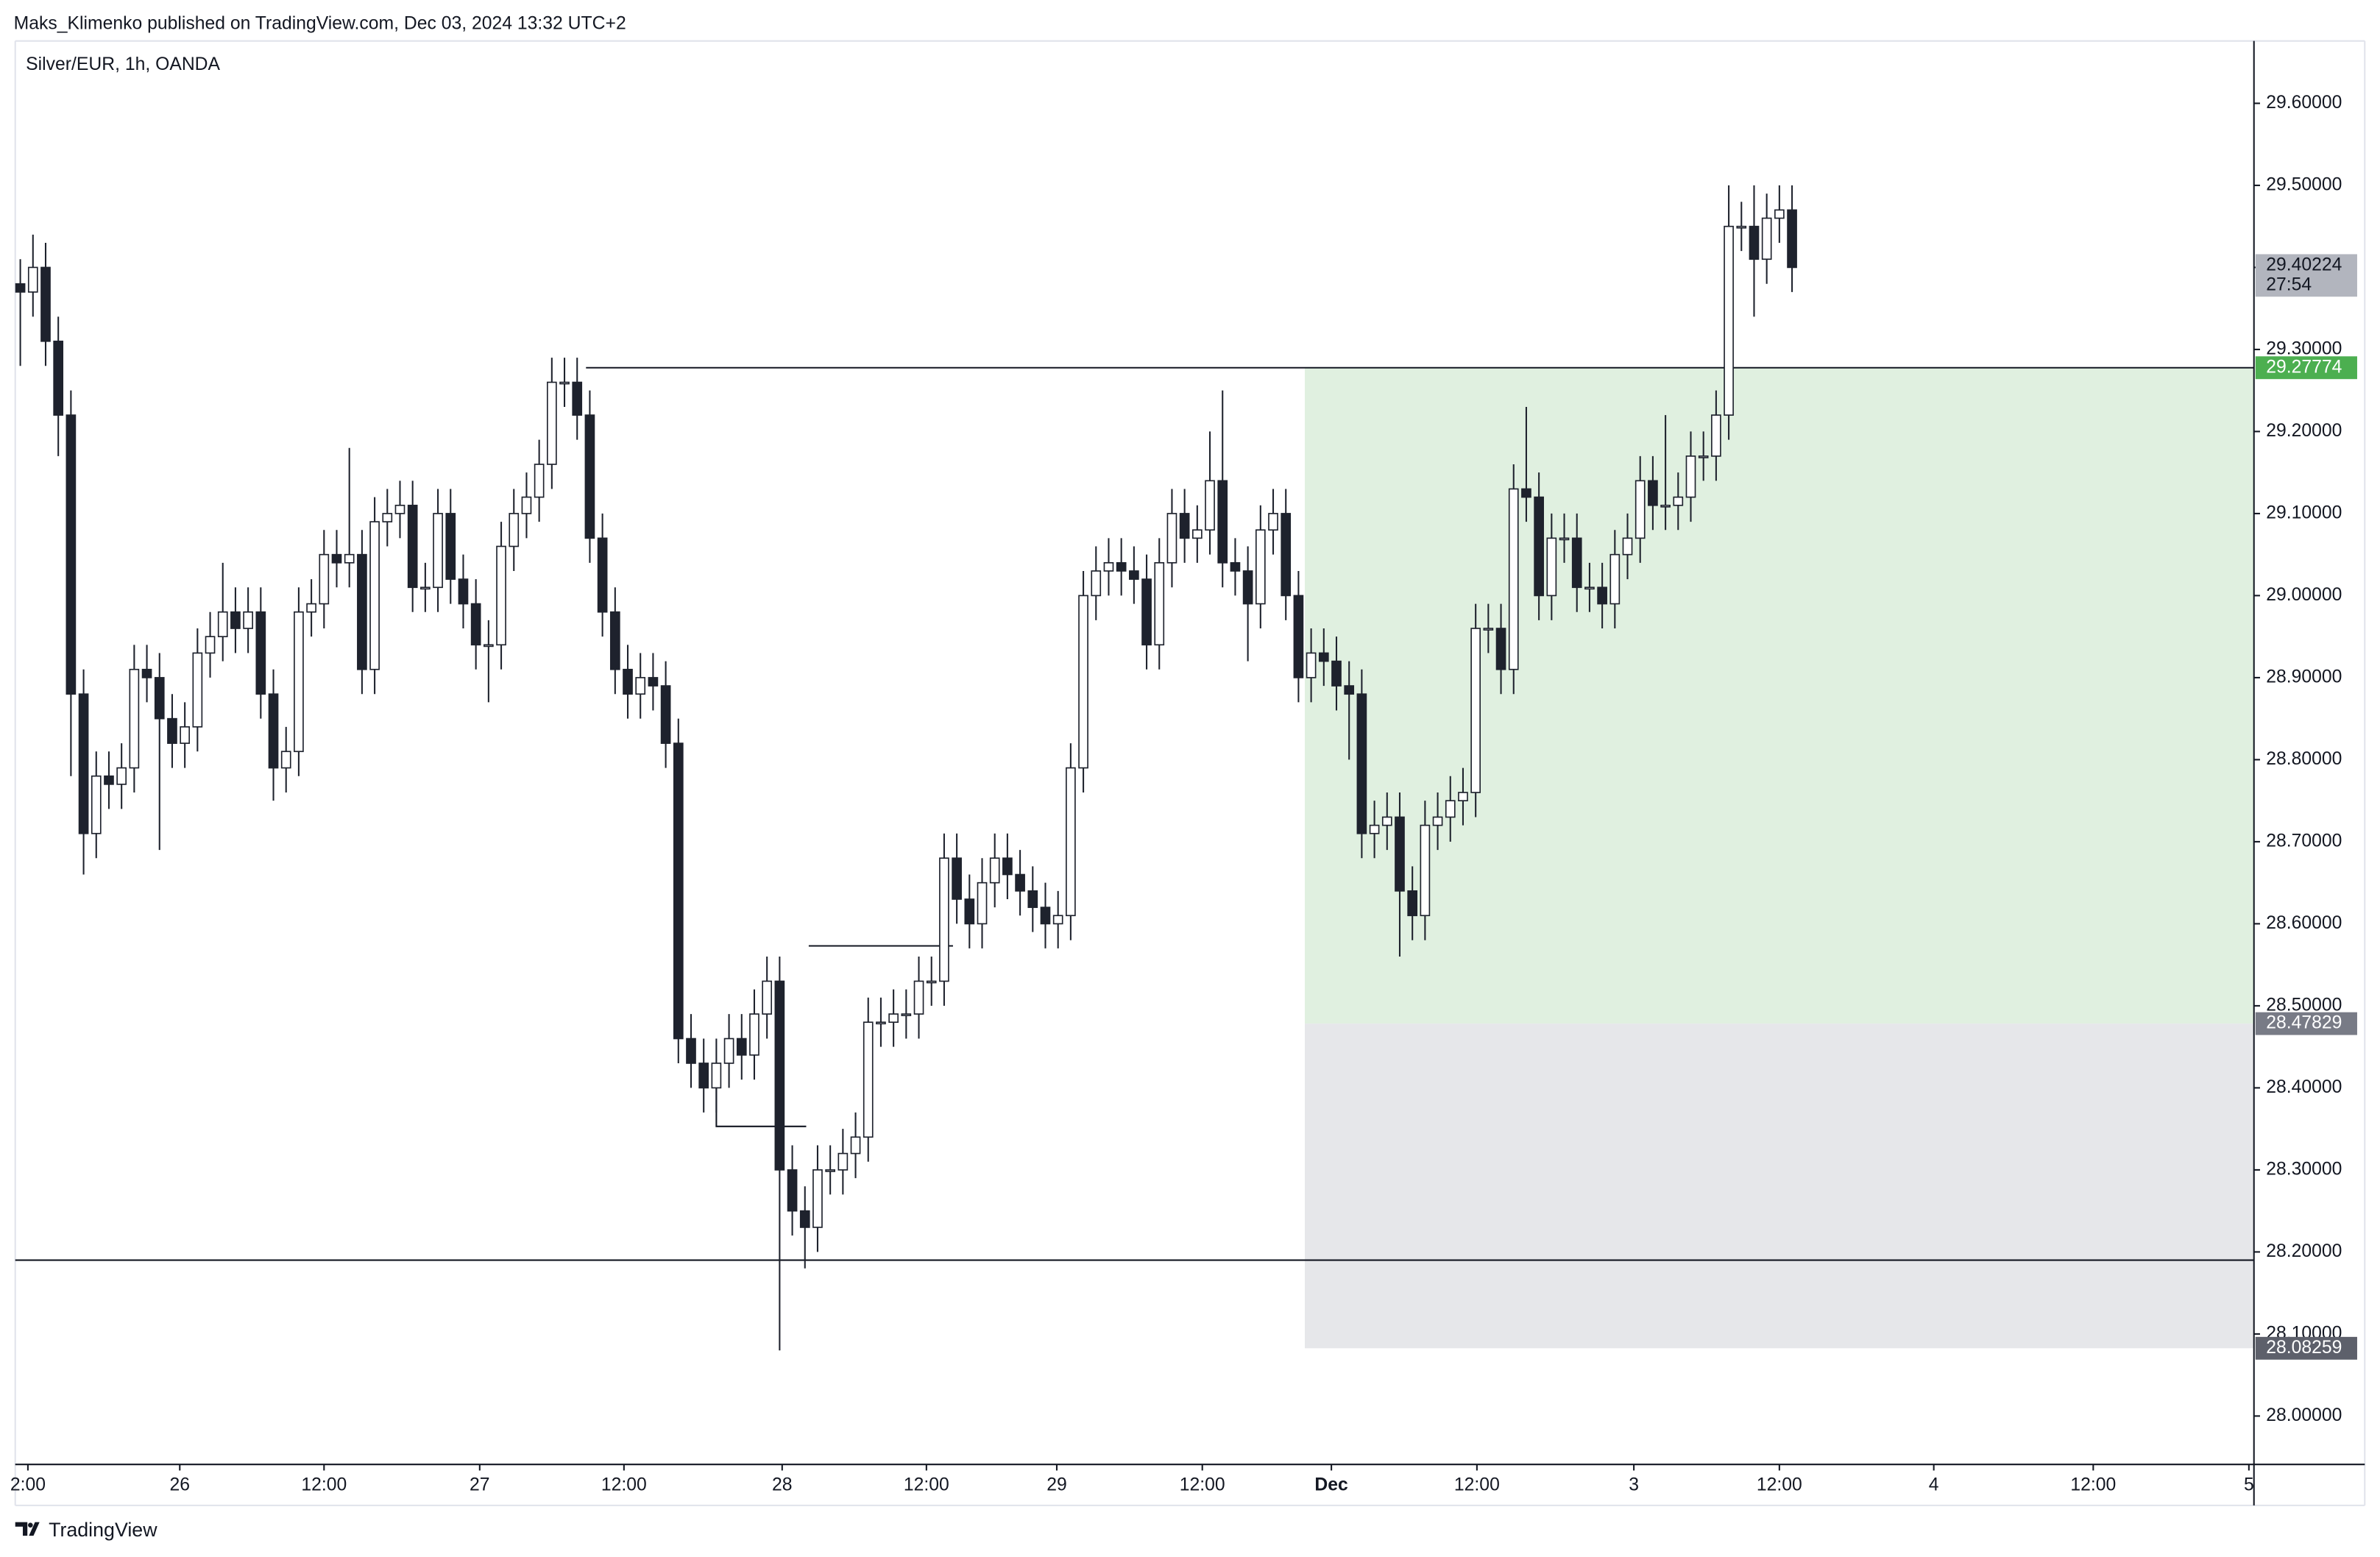 The image size is (2380, 1557). Describe the element at coordinates (2304, 103) in the screenshot. I see `y-tick-label: 29.60000` at that location.